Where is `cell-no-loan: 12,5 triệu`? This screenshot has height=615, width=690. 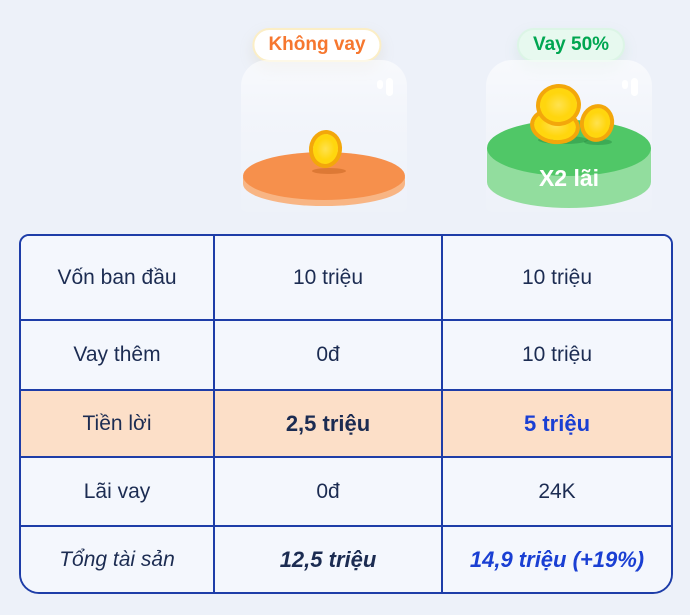
cell-no-loan: 12,5 triệu is located at coordinates (329, 559).